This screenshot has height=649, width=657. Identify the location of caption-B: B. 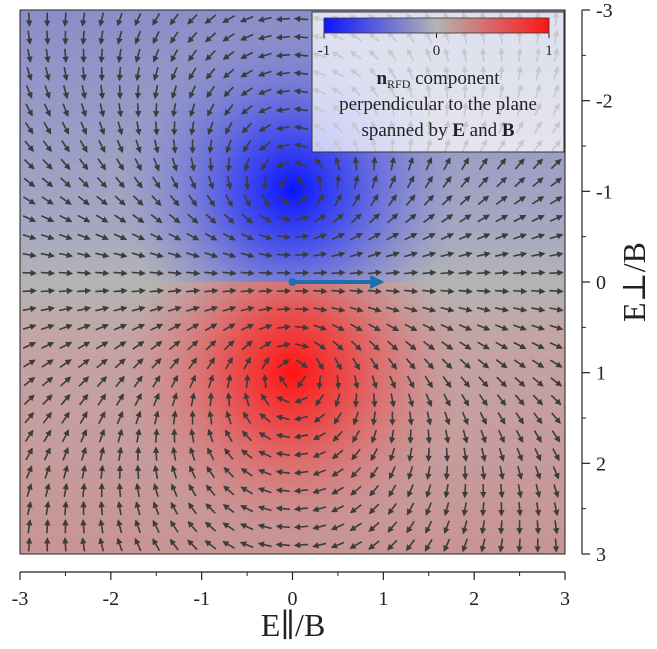
(508, 130).